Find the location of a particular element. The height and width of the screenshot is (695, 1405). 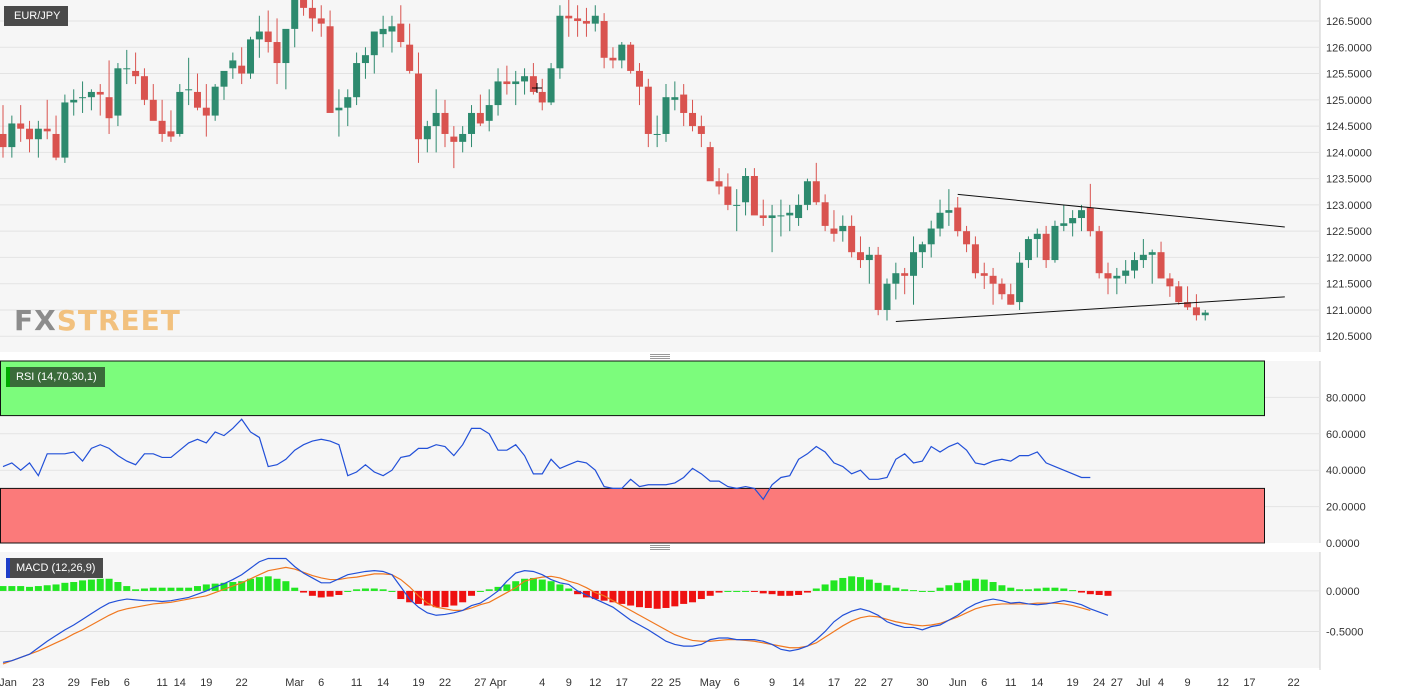

y-tick-label: 124.0000 is located at coordinates (1349, 153).